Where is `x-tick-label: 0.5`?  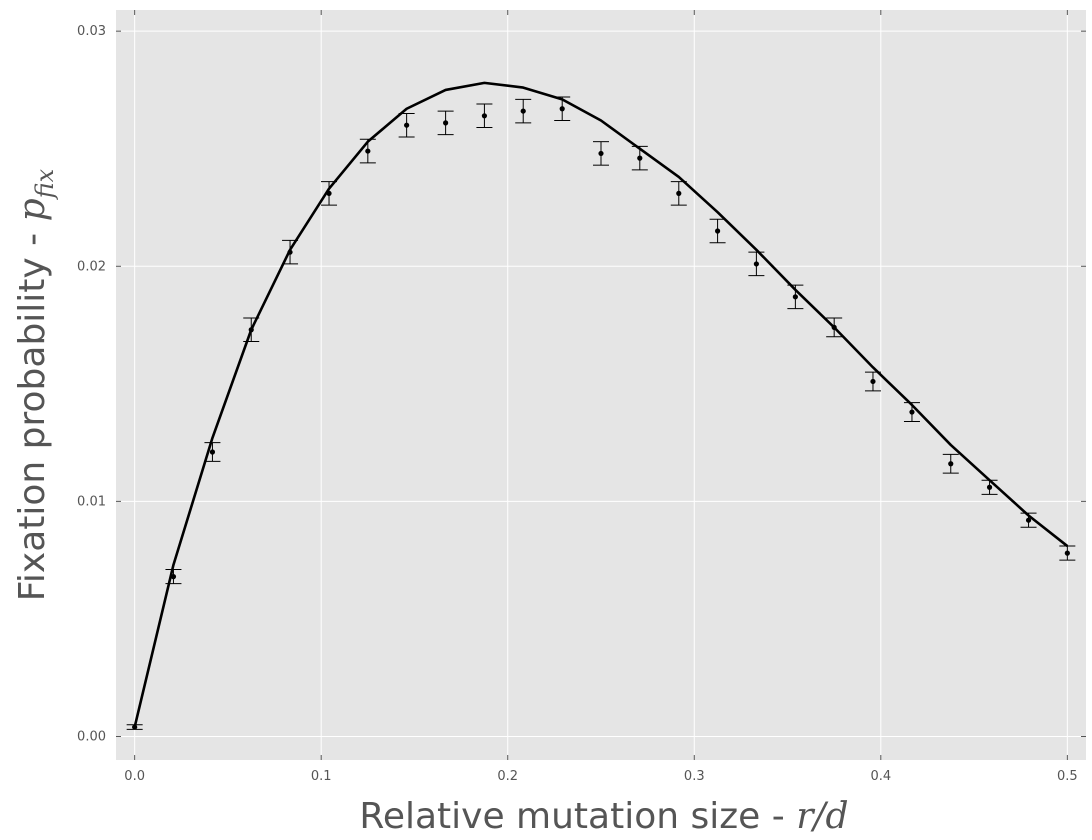 x-tick-label: 0.5 is located at coordinates (1067, 776).